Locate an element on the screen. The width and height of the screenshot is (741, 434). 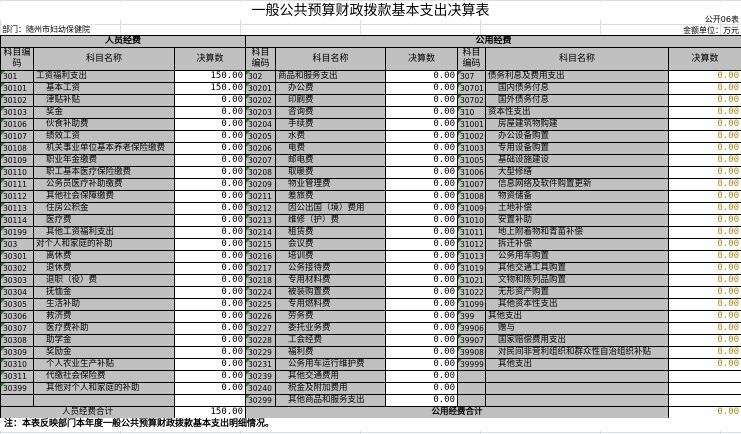
subject-name: 债务利息及费用支出 is located at coordinates (577, 76).